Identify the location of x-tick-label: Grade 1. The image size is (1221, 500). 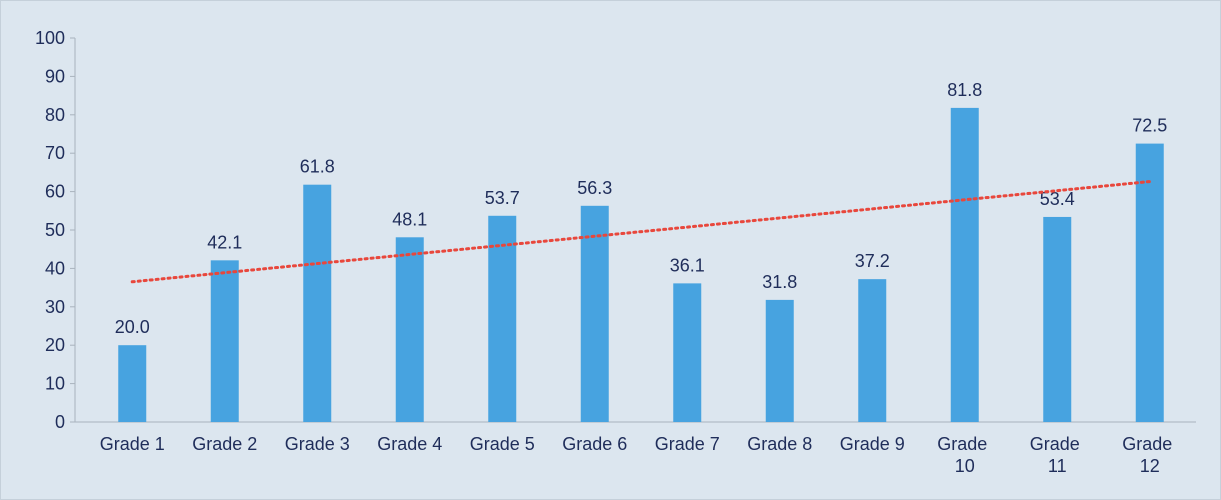
(132, 444).